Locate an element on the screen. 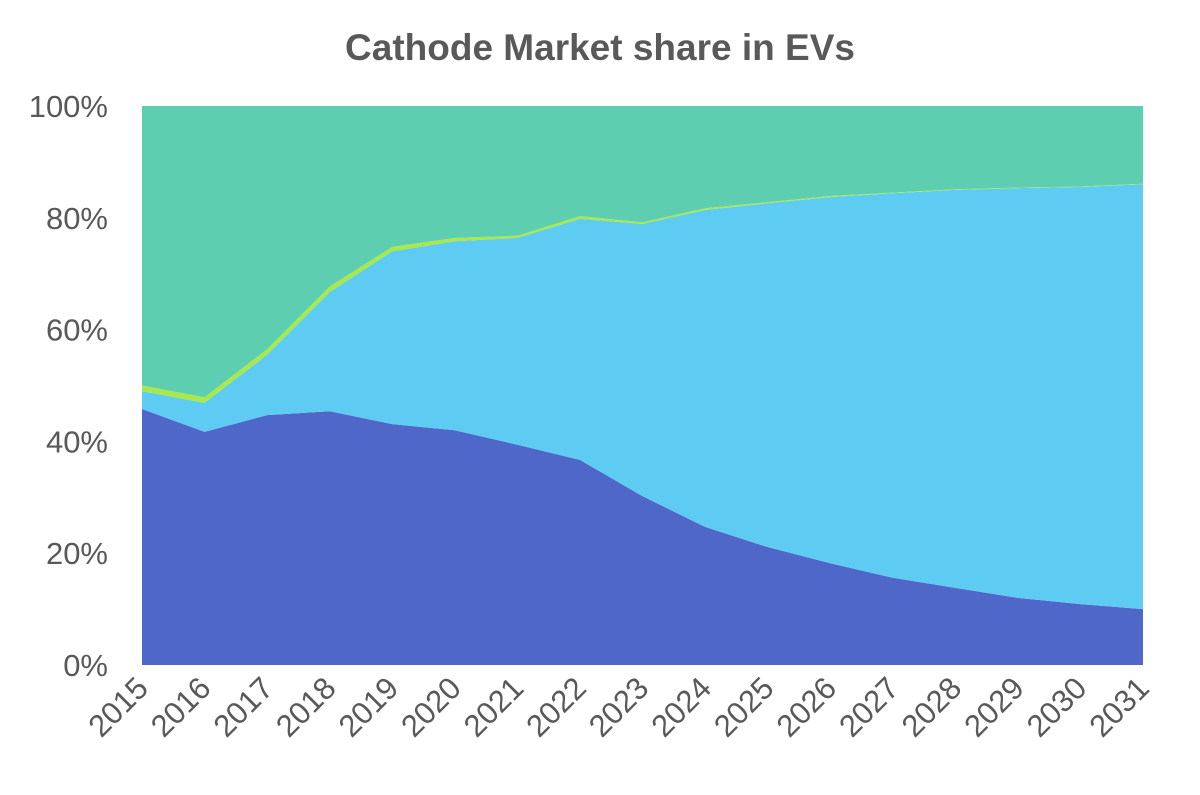  x-tick-label: 2021 is located at coordinates (494, 707).